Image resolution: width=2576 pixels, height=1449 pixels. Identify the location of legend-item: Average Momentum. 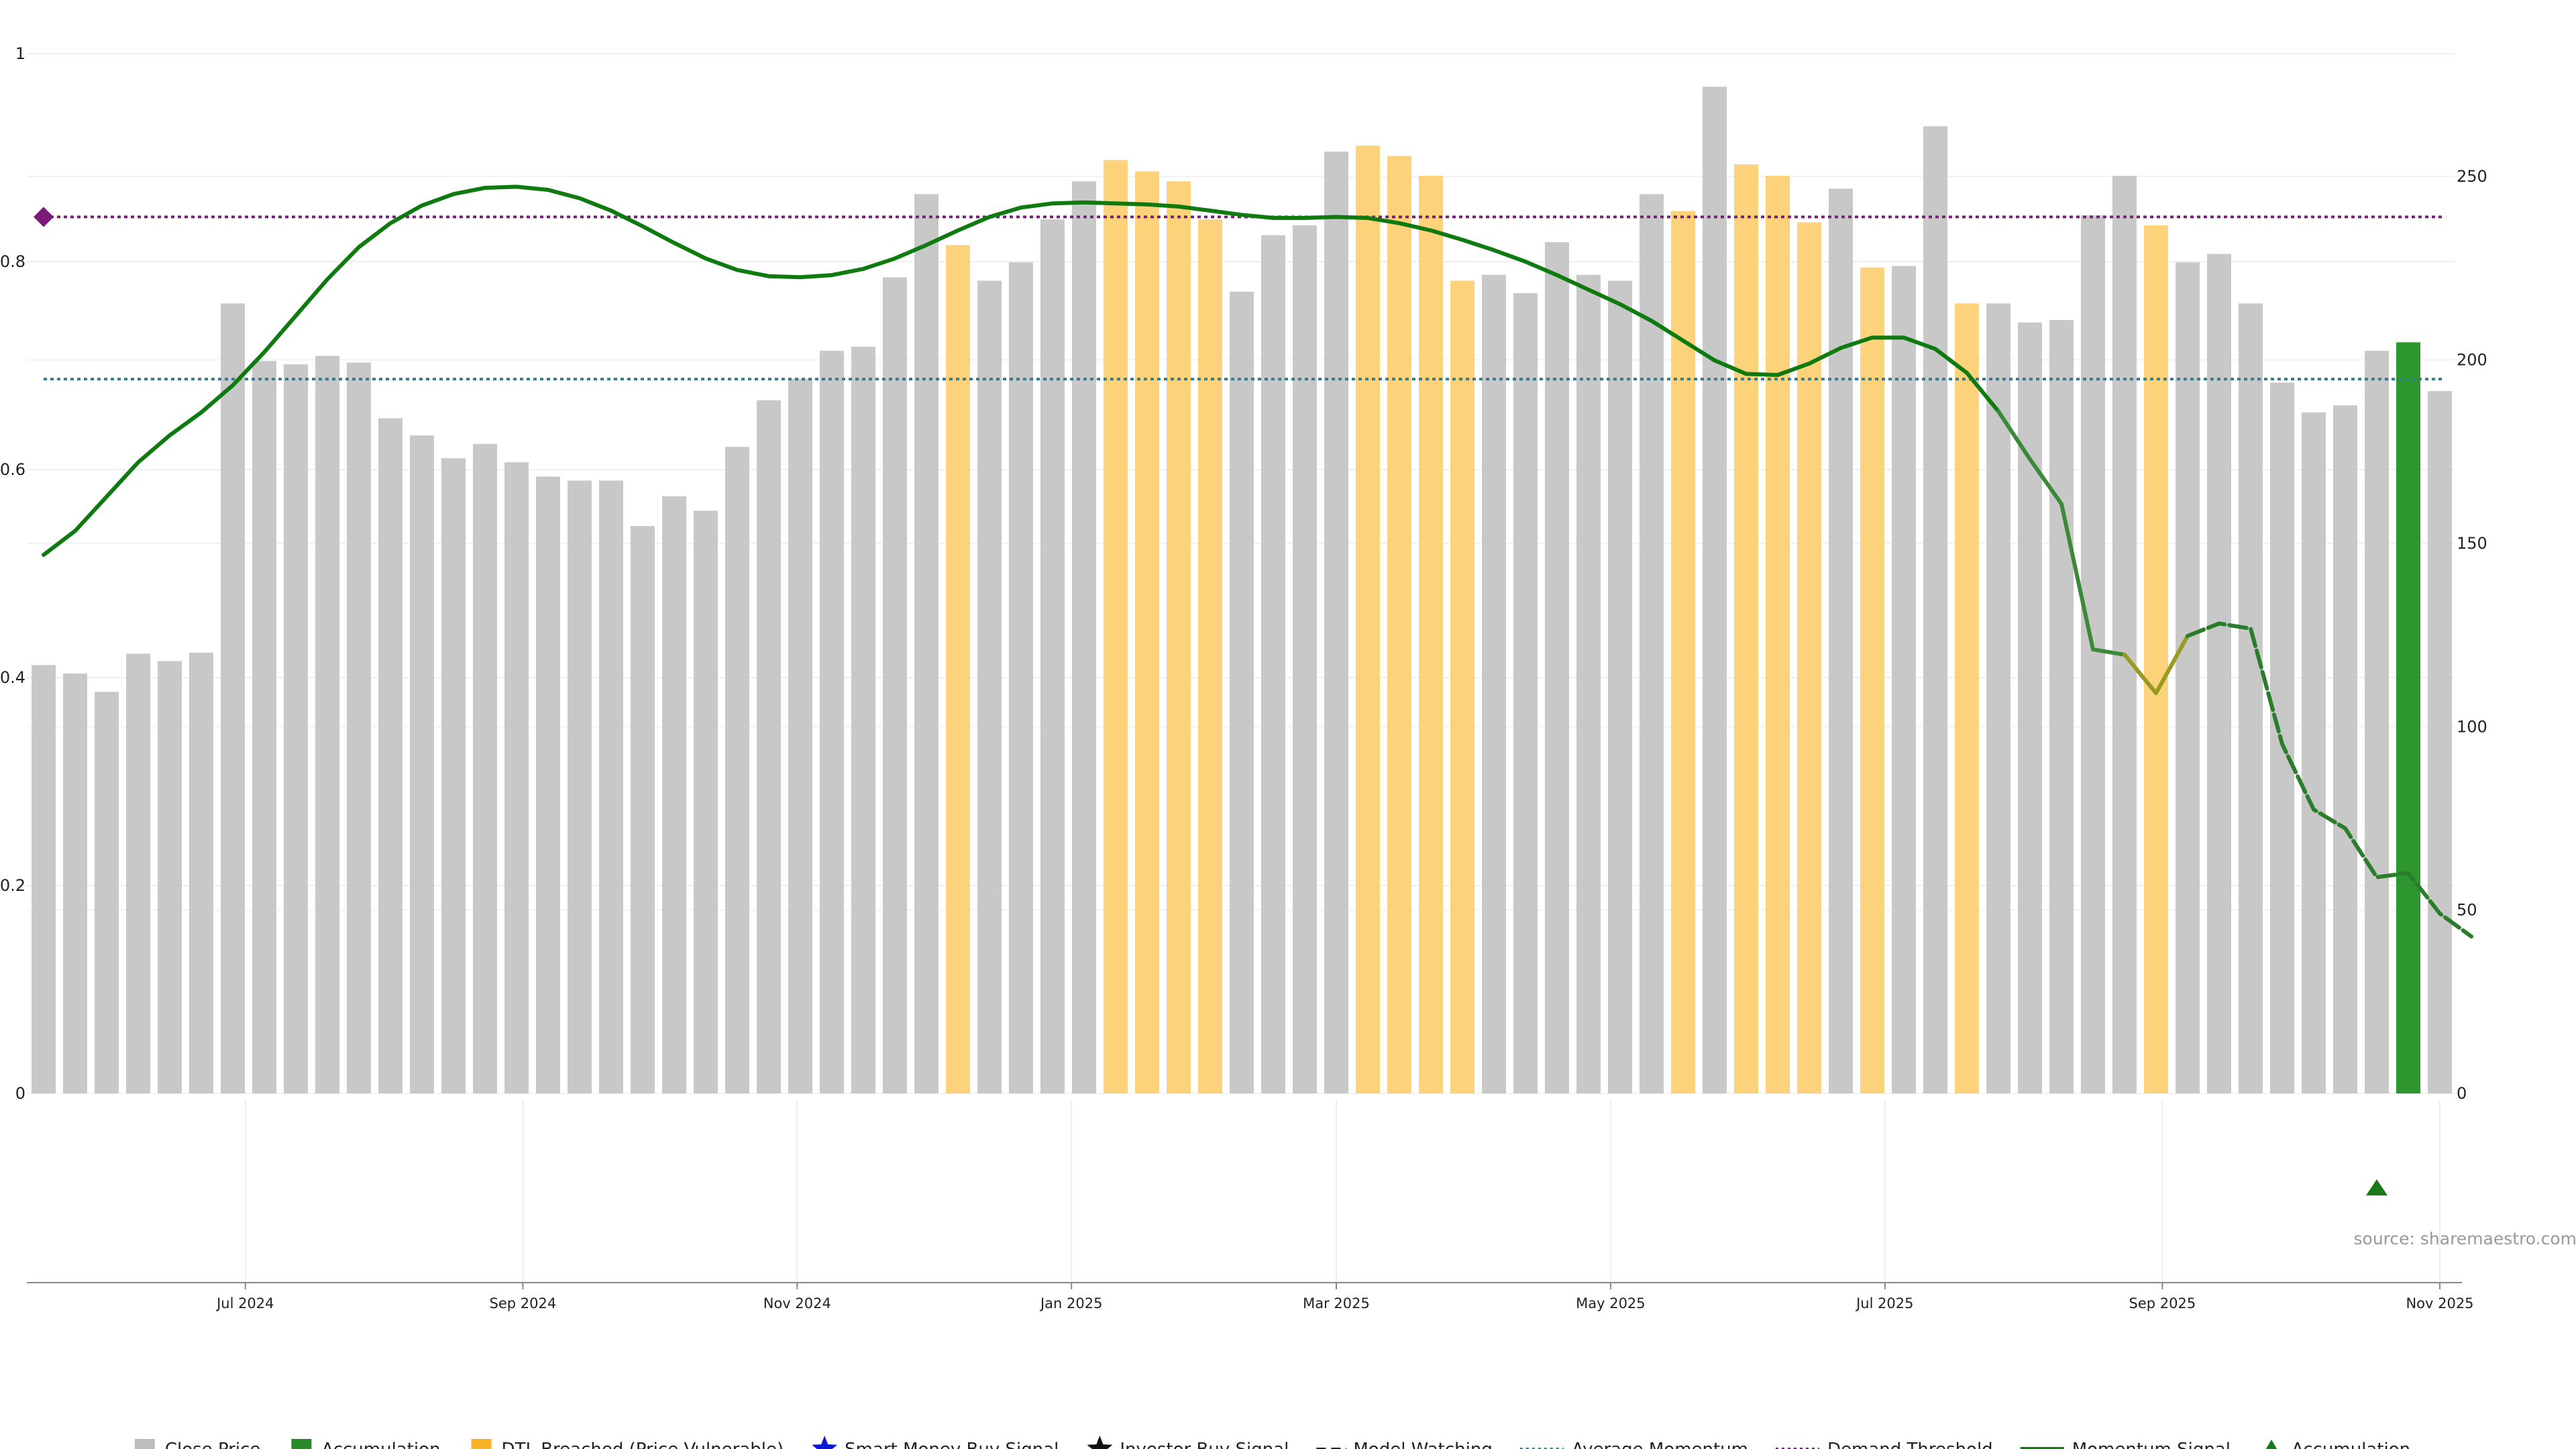
(1633, 1444).